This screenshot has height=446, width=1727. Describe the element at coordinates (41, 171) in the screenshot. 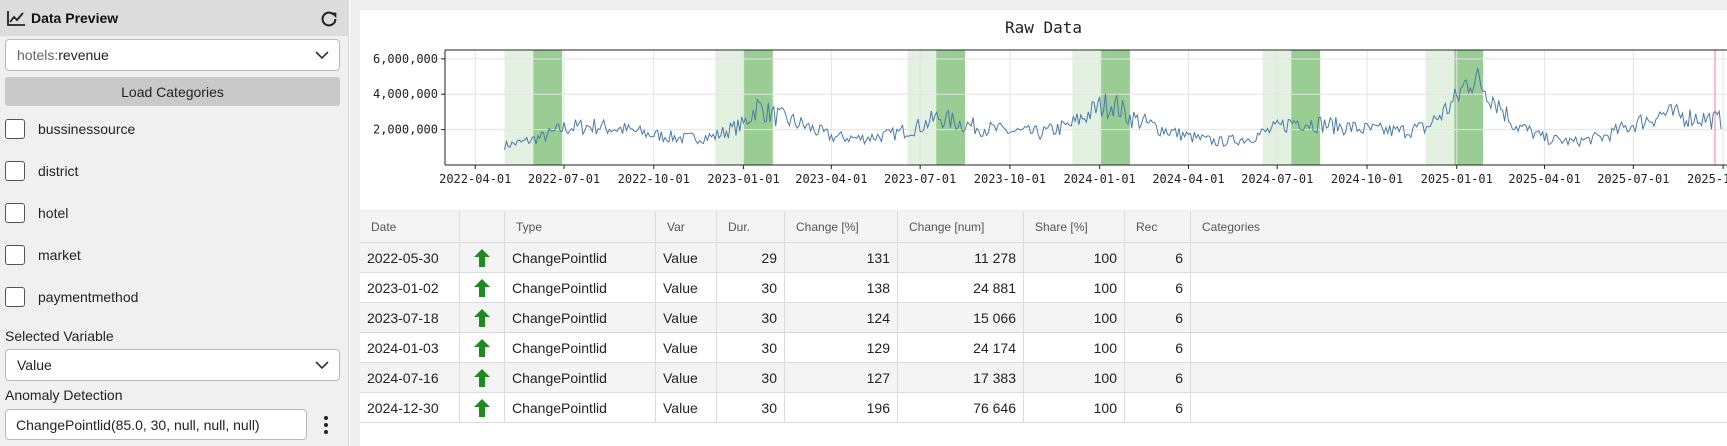

I see `category-item: district` at that location.